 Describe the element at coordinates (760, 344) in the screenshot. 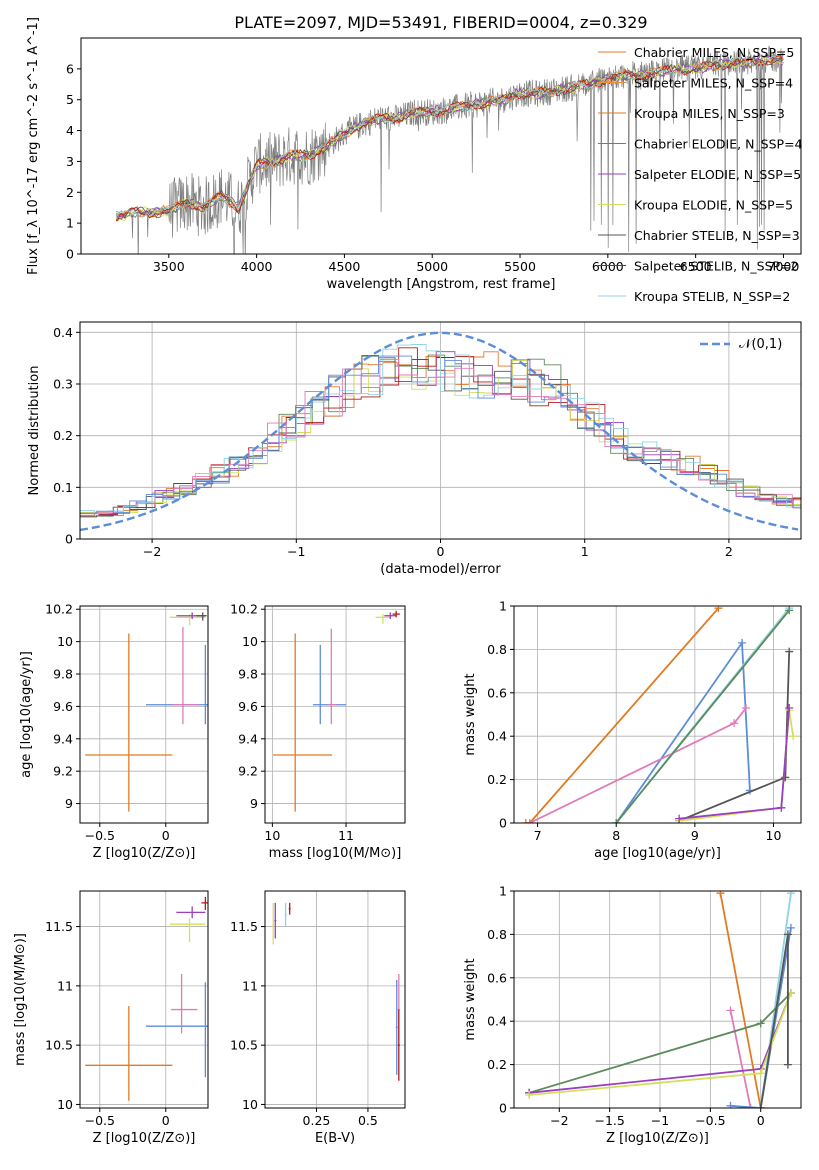

I see `legend-label: 𝒩(0,1)` at that location.